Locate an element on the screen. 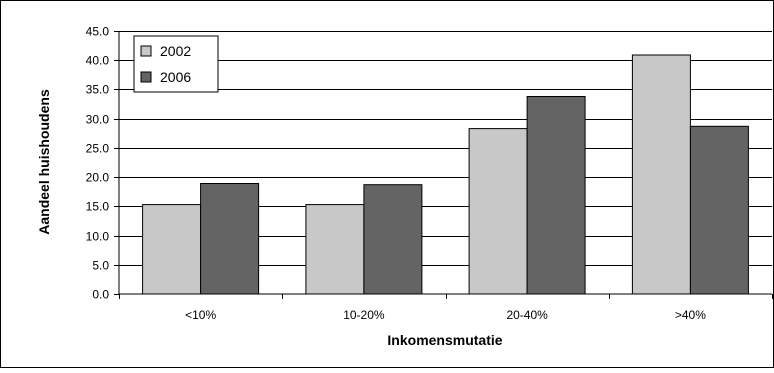  y-axis-title: Aandeel huishoudens is located at coordinates (44, 162).